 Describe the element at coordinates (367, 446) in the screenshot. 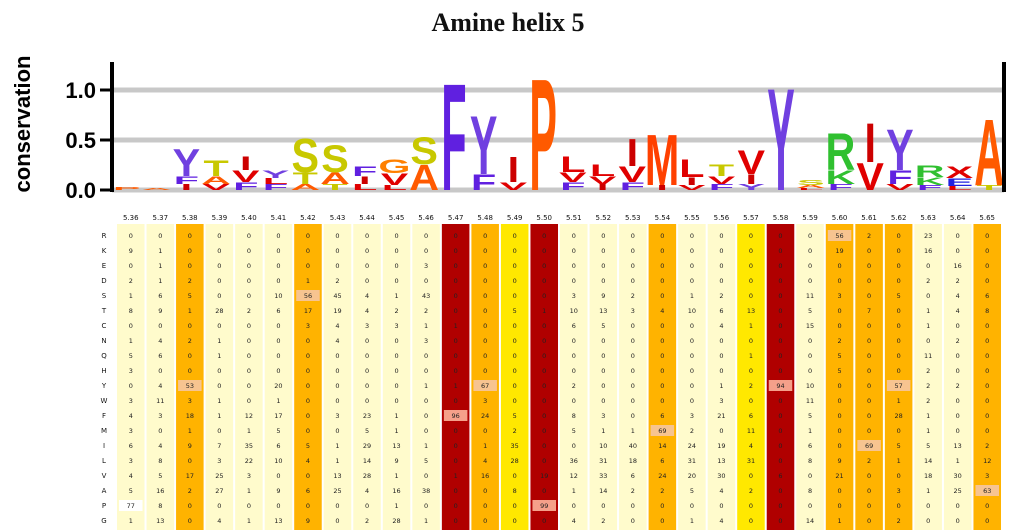

I see `heatmap-cell-value: 29` at that location.